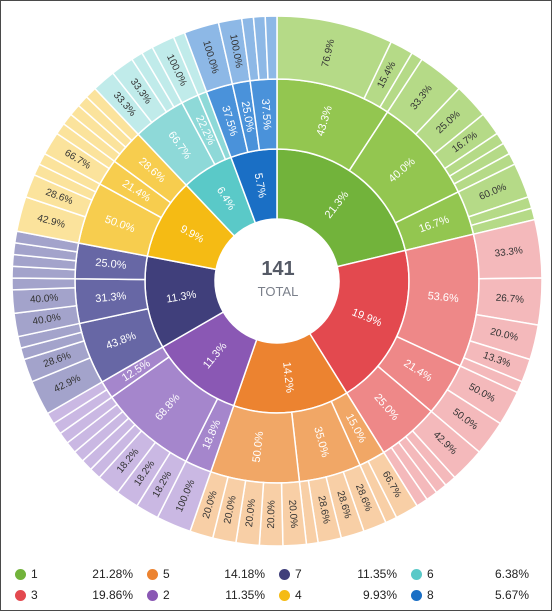  Describe the element at coordinates (266, 114) in the screenshot. I see `label-8-3: 37.5%` at that location.